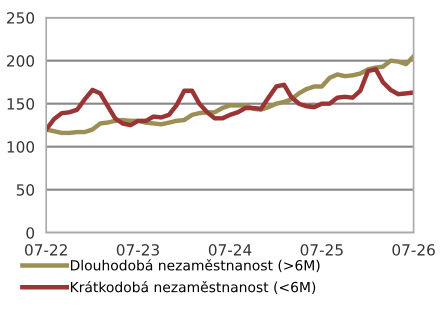 The height and width of the screenshot is (321, 440). Describe the element at coordinates (413, 250) in the screenshot. I see `x-tick-label: 07-26` at that location.